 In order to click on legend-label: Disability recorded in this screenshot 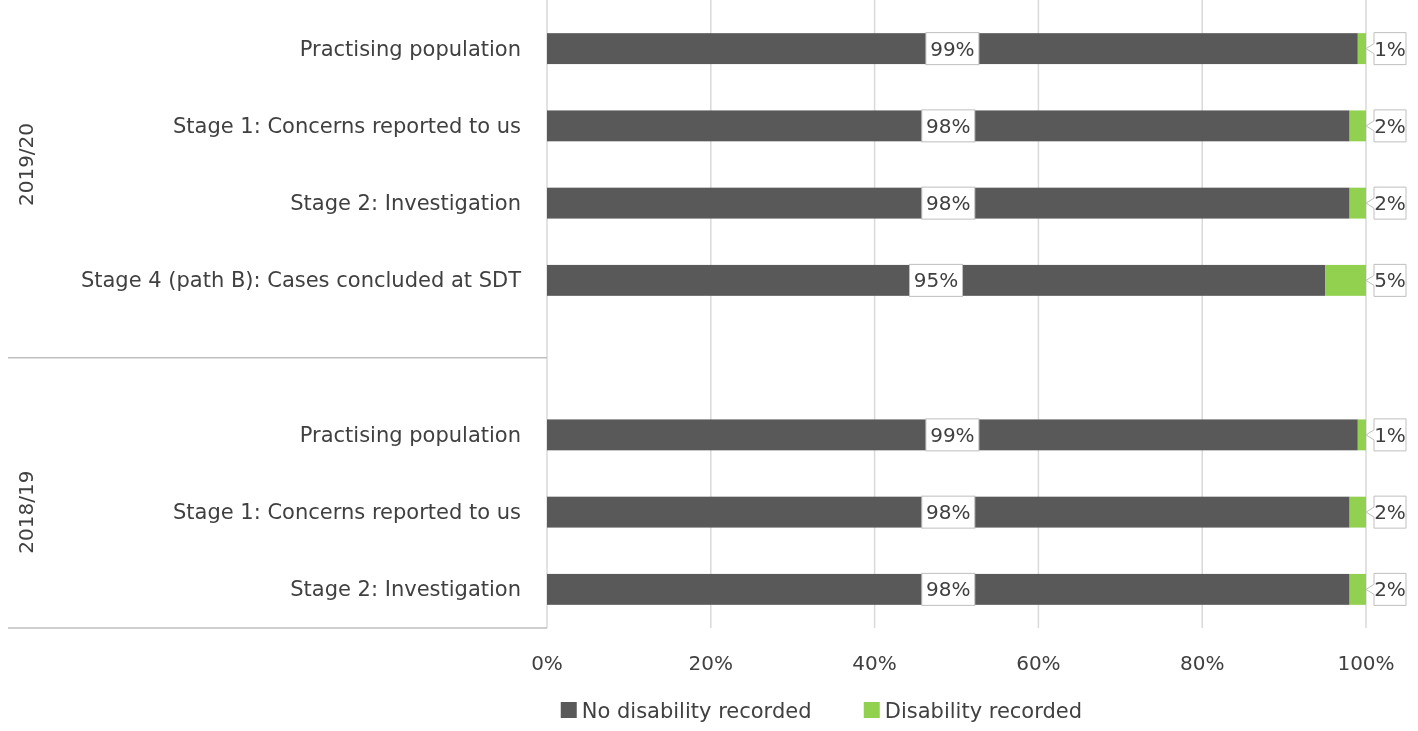, I will do `click(983, 711)`.